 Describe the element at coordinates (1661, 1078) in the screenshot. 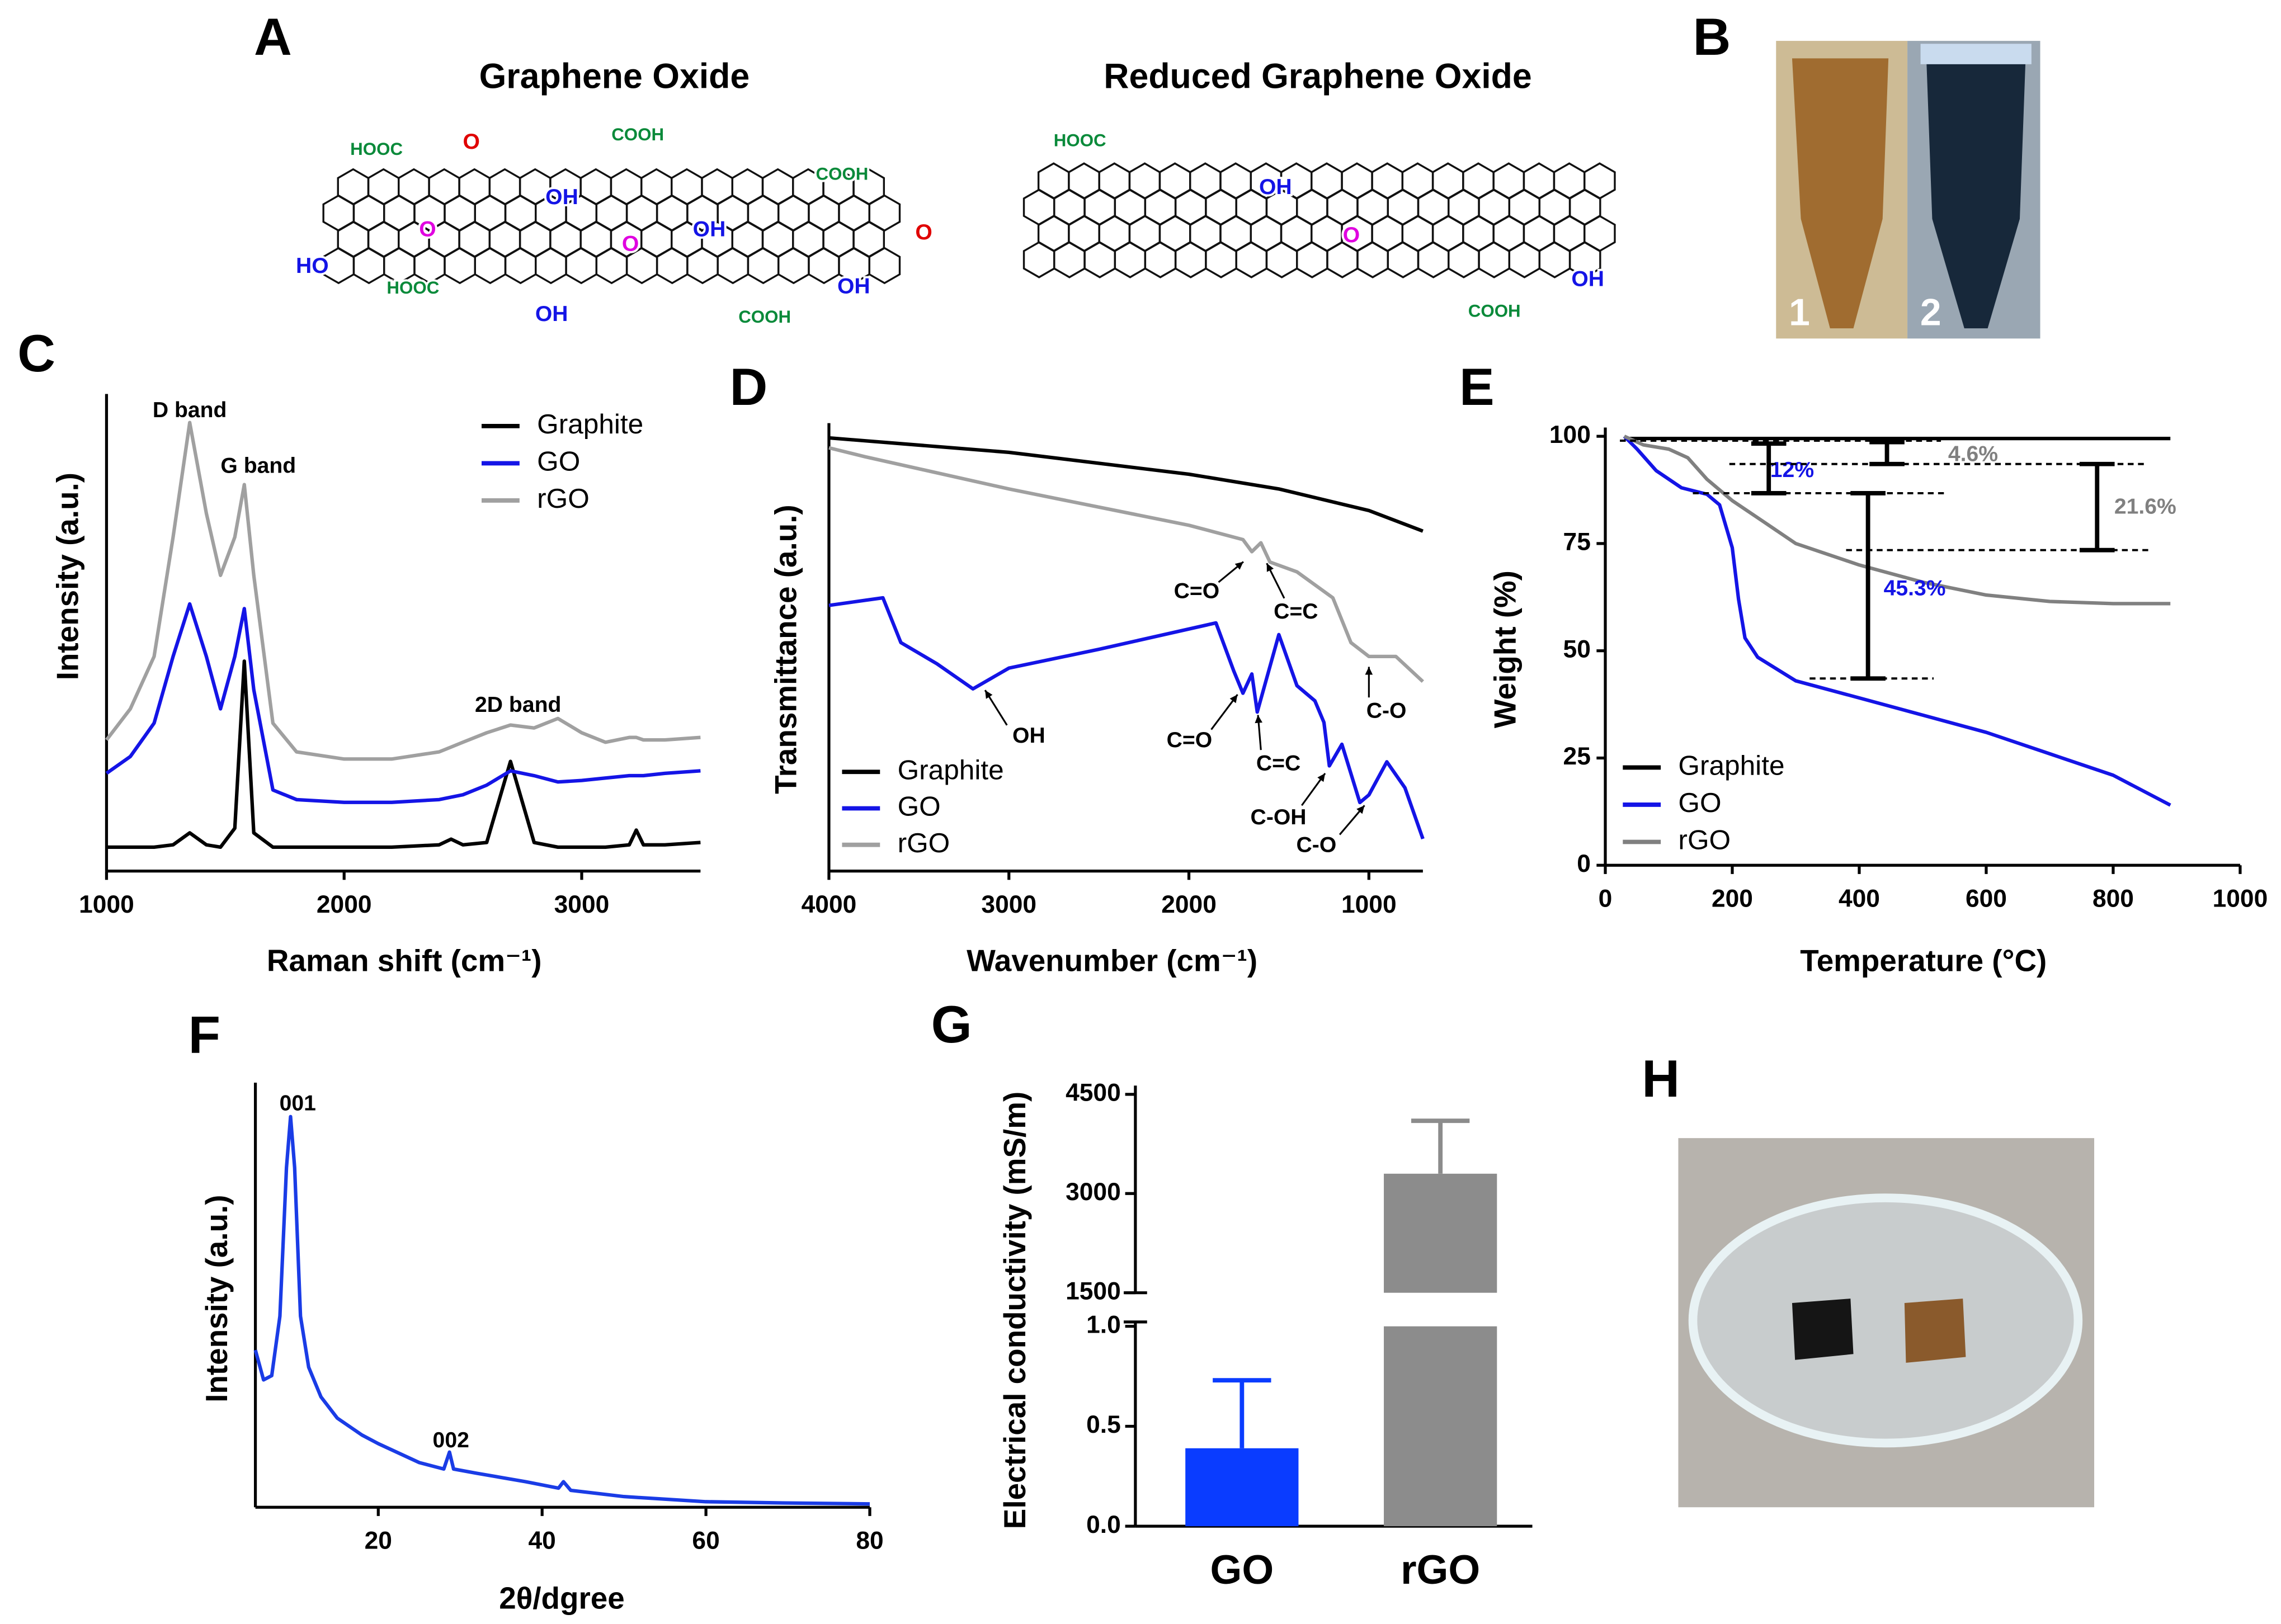

I see `panel-letter: H` at that location.